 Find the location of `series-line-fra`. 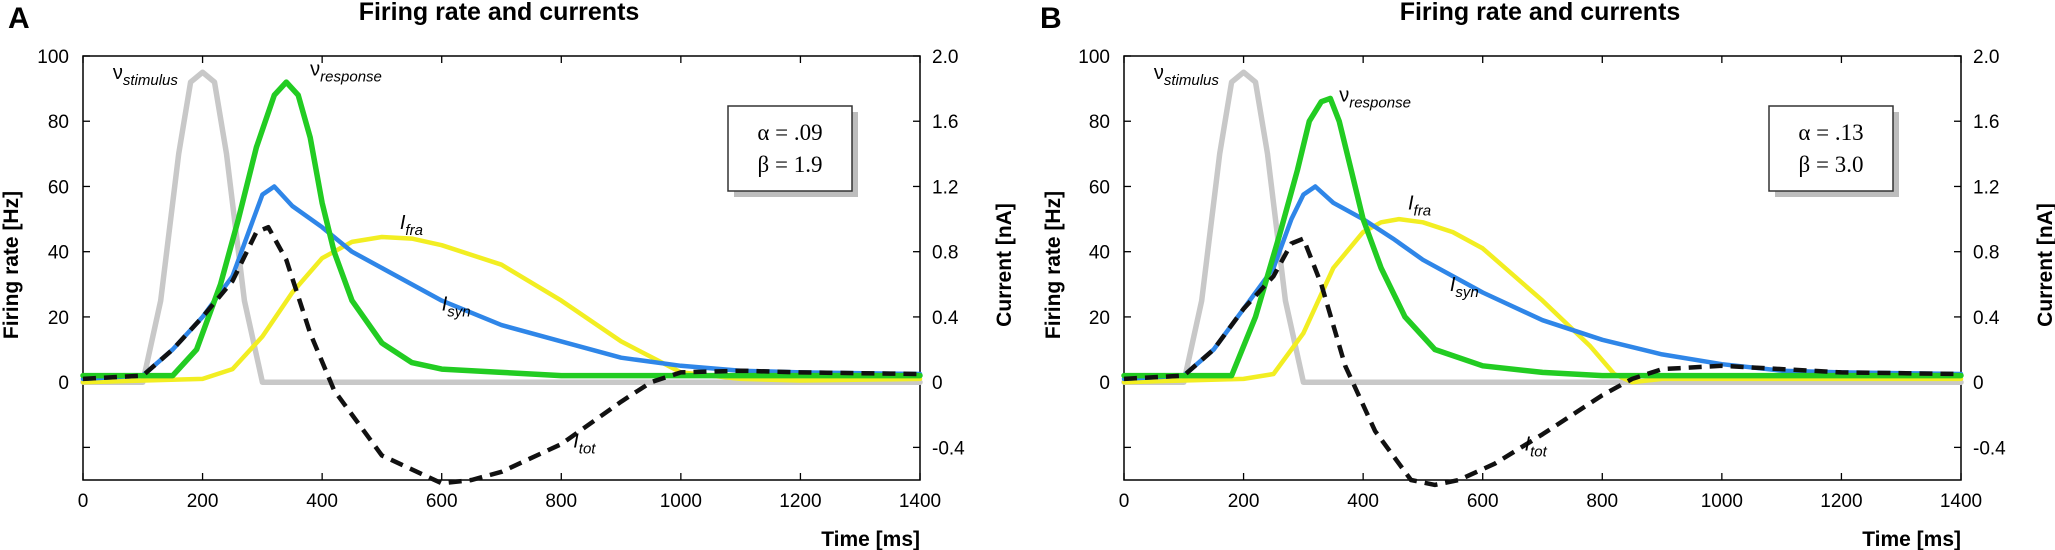

series-line-fra is located at coordinates (1542, 300).